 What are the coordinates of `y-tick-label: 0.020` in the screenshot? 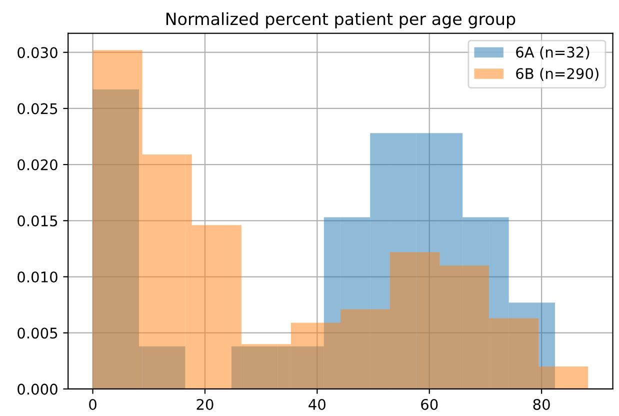 It's located at (38, 164).